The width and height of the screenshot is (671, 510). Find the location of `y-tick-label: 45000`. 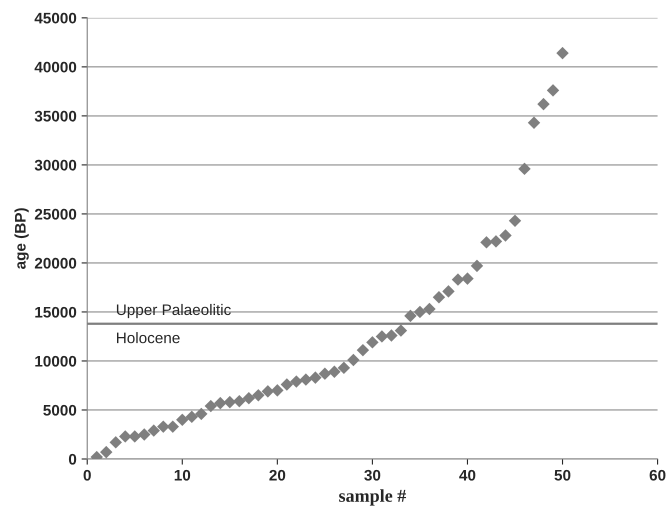

y-tick-label: 45000 is located at coordinates (55, 18).